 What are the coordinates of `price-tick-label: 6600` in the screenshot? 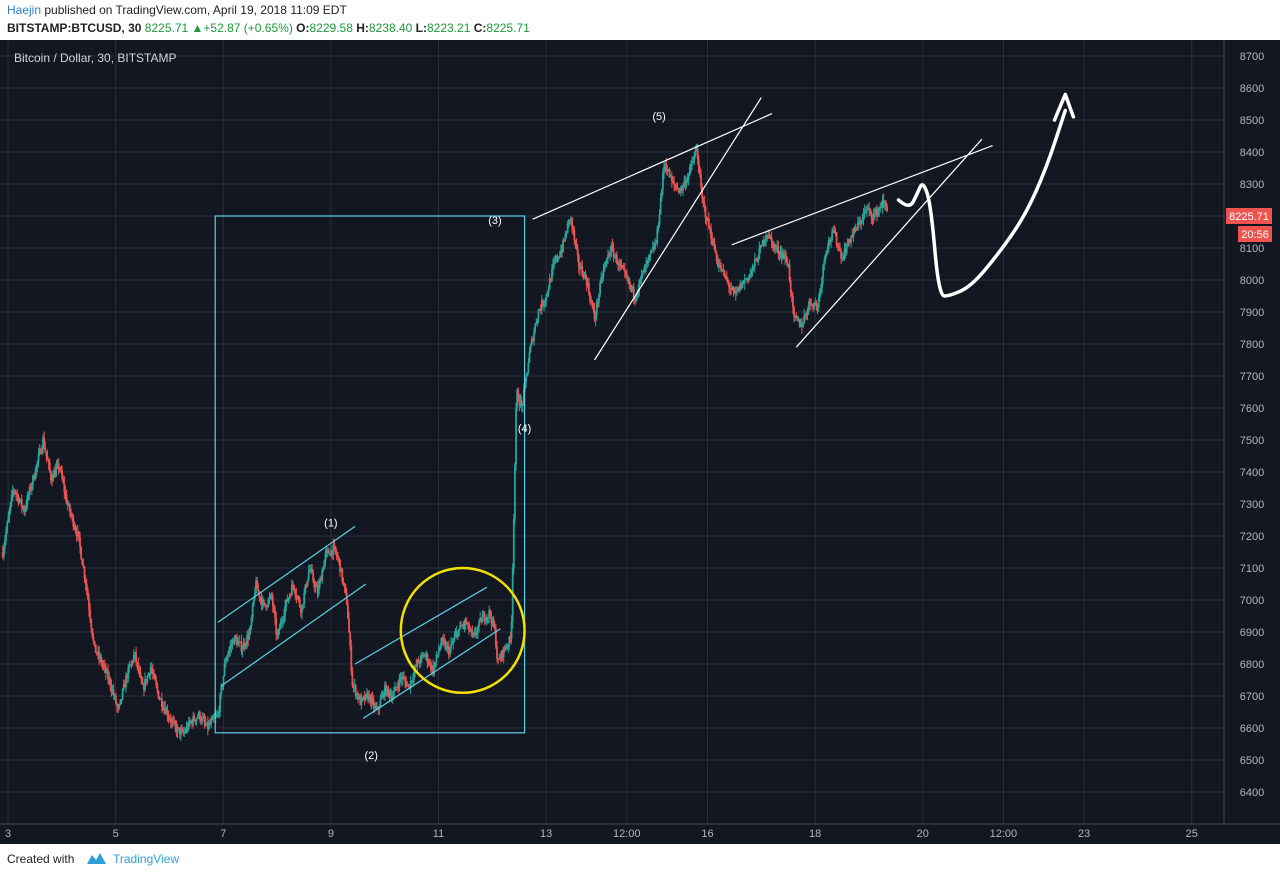 It's located at (1252, 729).